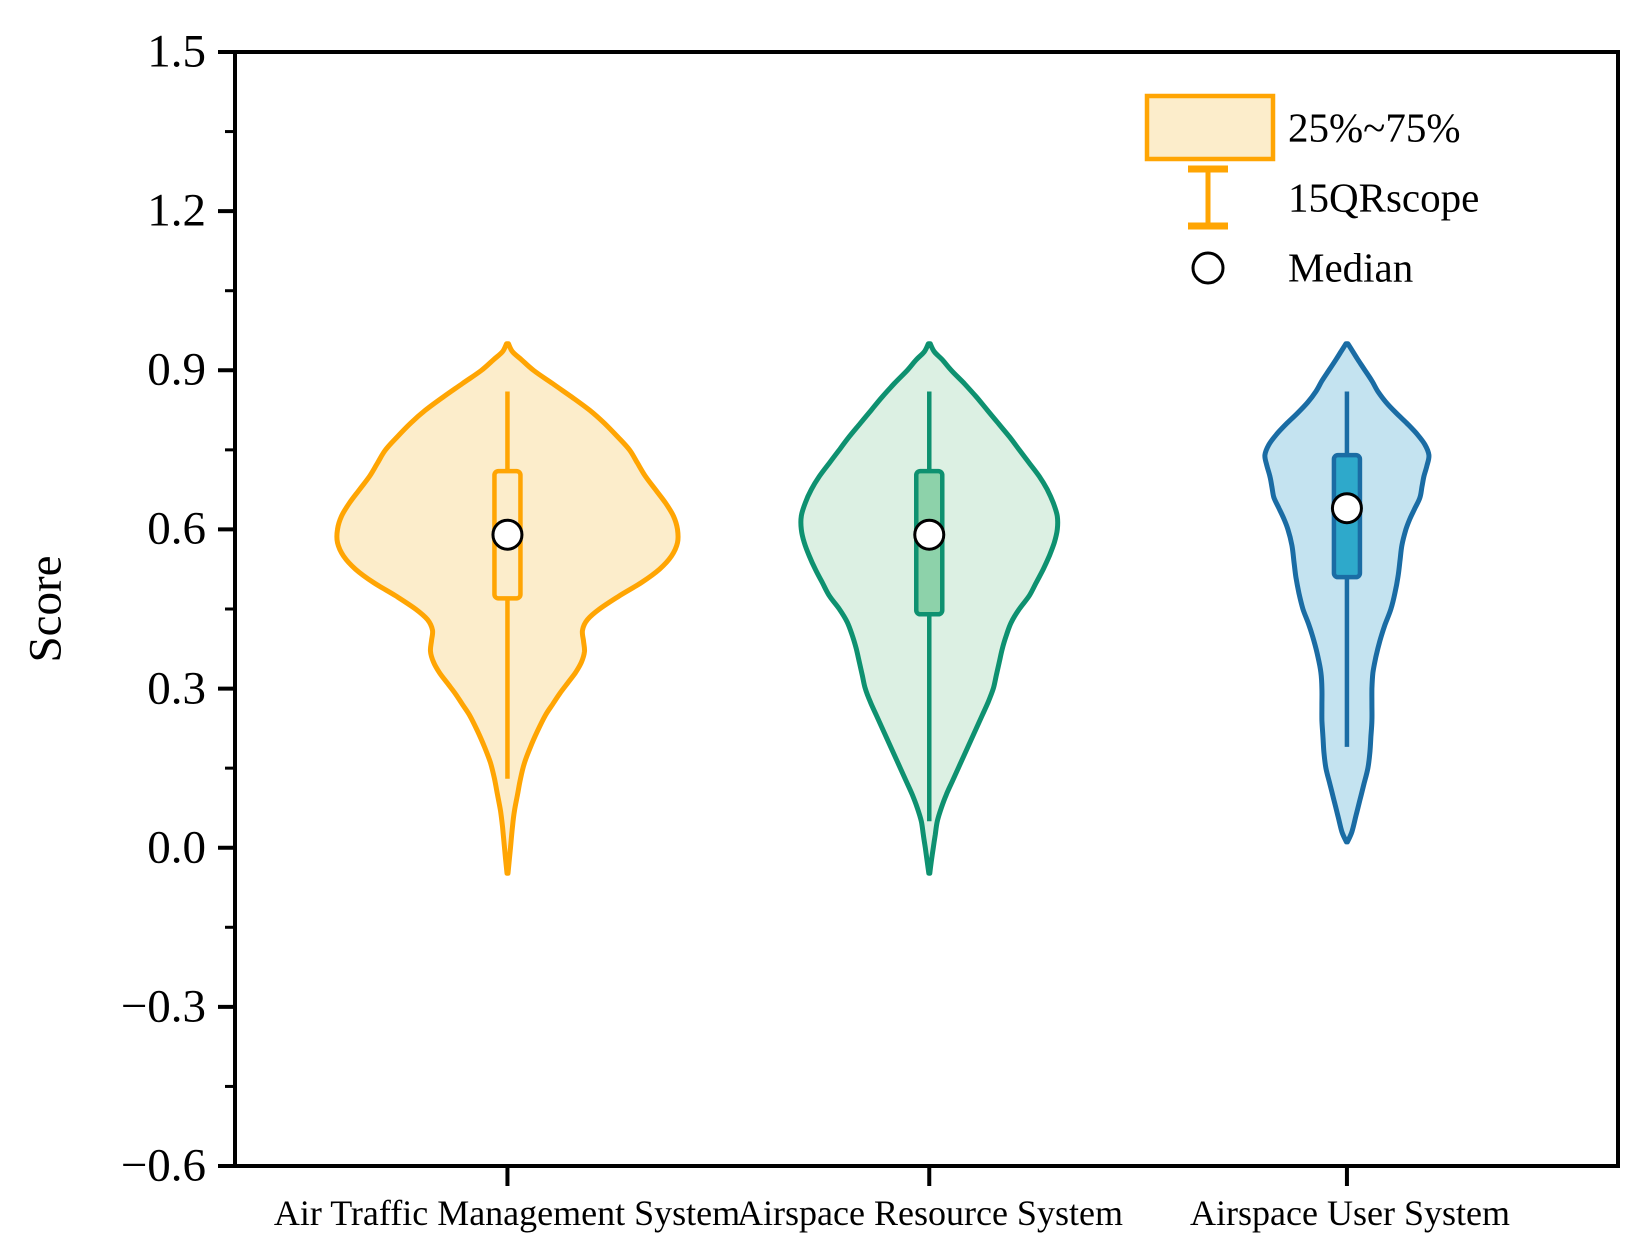  Describe the element at coordinates (930, 1213) in the screenshot. I see `x-category-label-resource: Airspace Resource System` at that location.